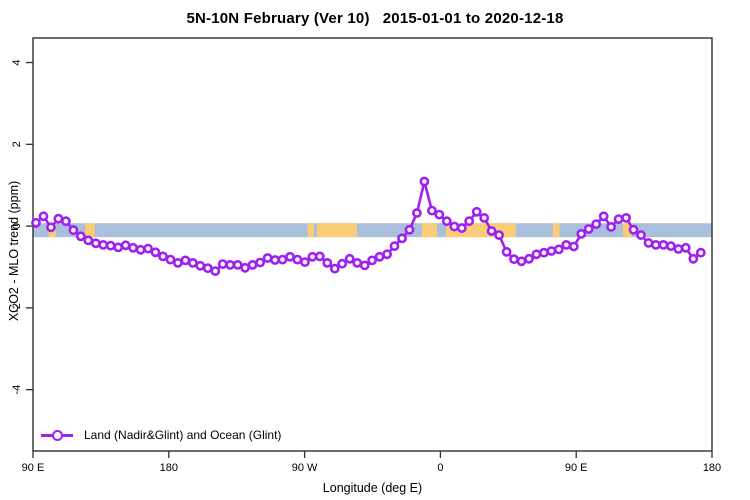  Describe the element at coordinates (440, 468) in the screenshot. I see `x-tick-label: 0` at that location.